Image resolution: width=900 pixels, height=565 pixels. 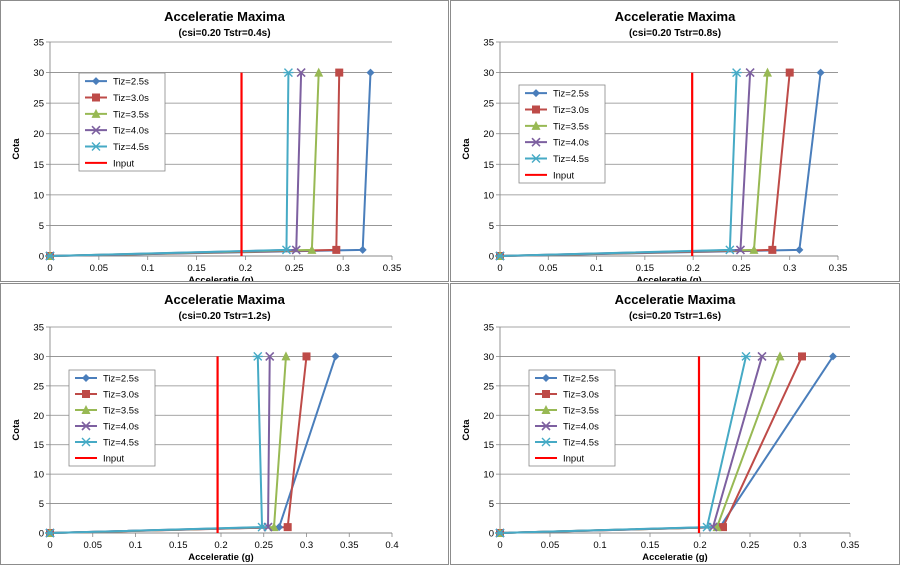 What do you see at coordinates (675, 316) in the screenshot?
I see `chart-subtitle: (csi=0.20 Tstr=1.6s)` at bounding box center [675, 316].